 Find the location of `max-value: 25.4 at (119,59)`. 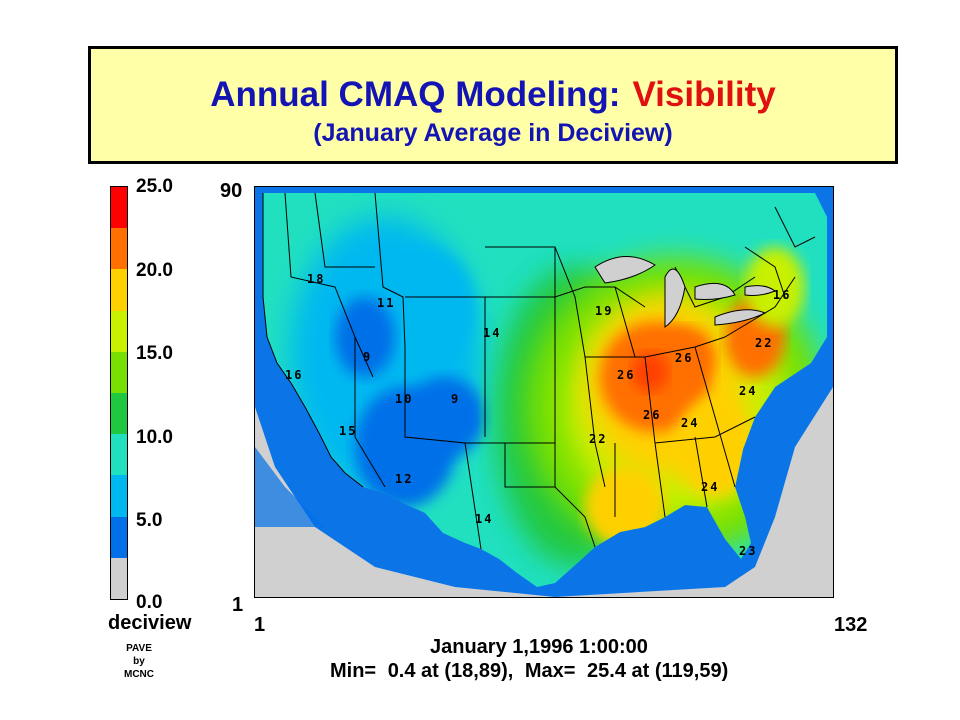

max-value: 25.4 at (119,59) is located at coordinates (658, 671).